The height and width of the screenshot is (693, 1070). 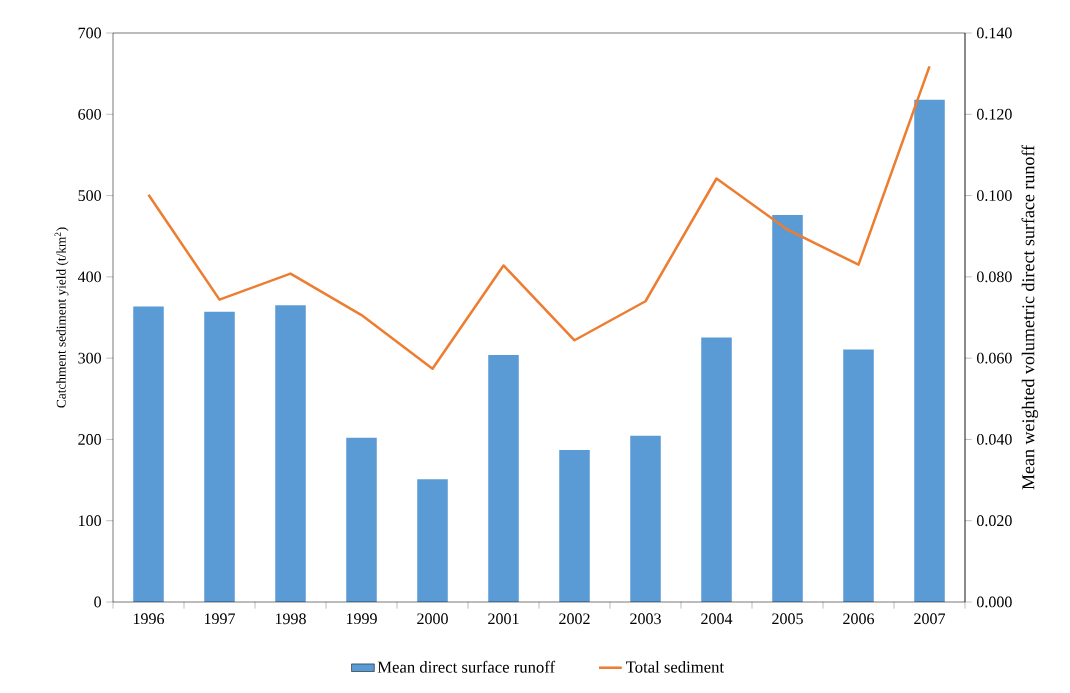 I want to click on y2-axis-title: Mean weighted volumetric direct surface runoff, so click(x=1030, y=317).